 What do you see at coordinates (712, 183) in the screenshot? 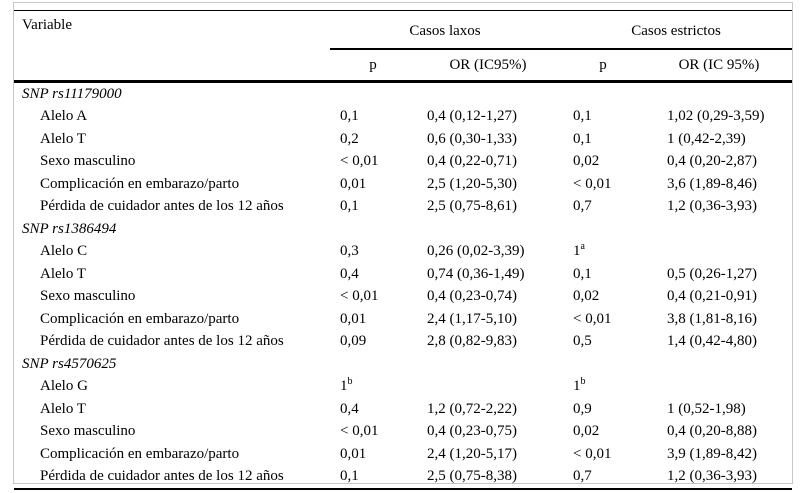
I see `value-cell: 3,6 (1,89-8,46)` at bounding box center [712, 183].